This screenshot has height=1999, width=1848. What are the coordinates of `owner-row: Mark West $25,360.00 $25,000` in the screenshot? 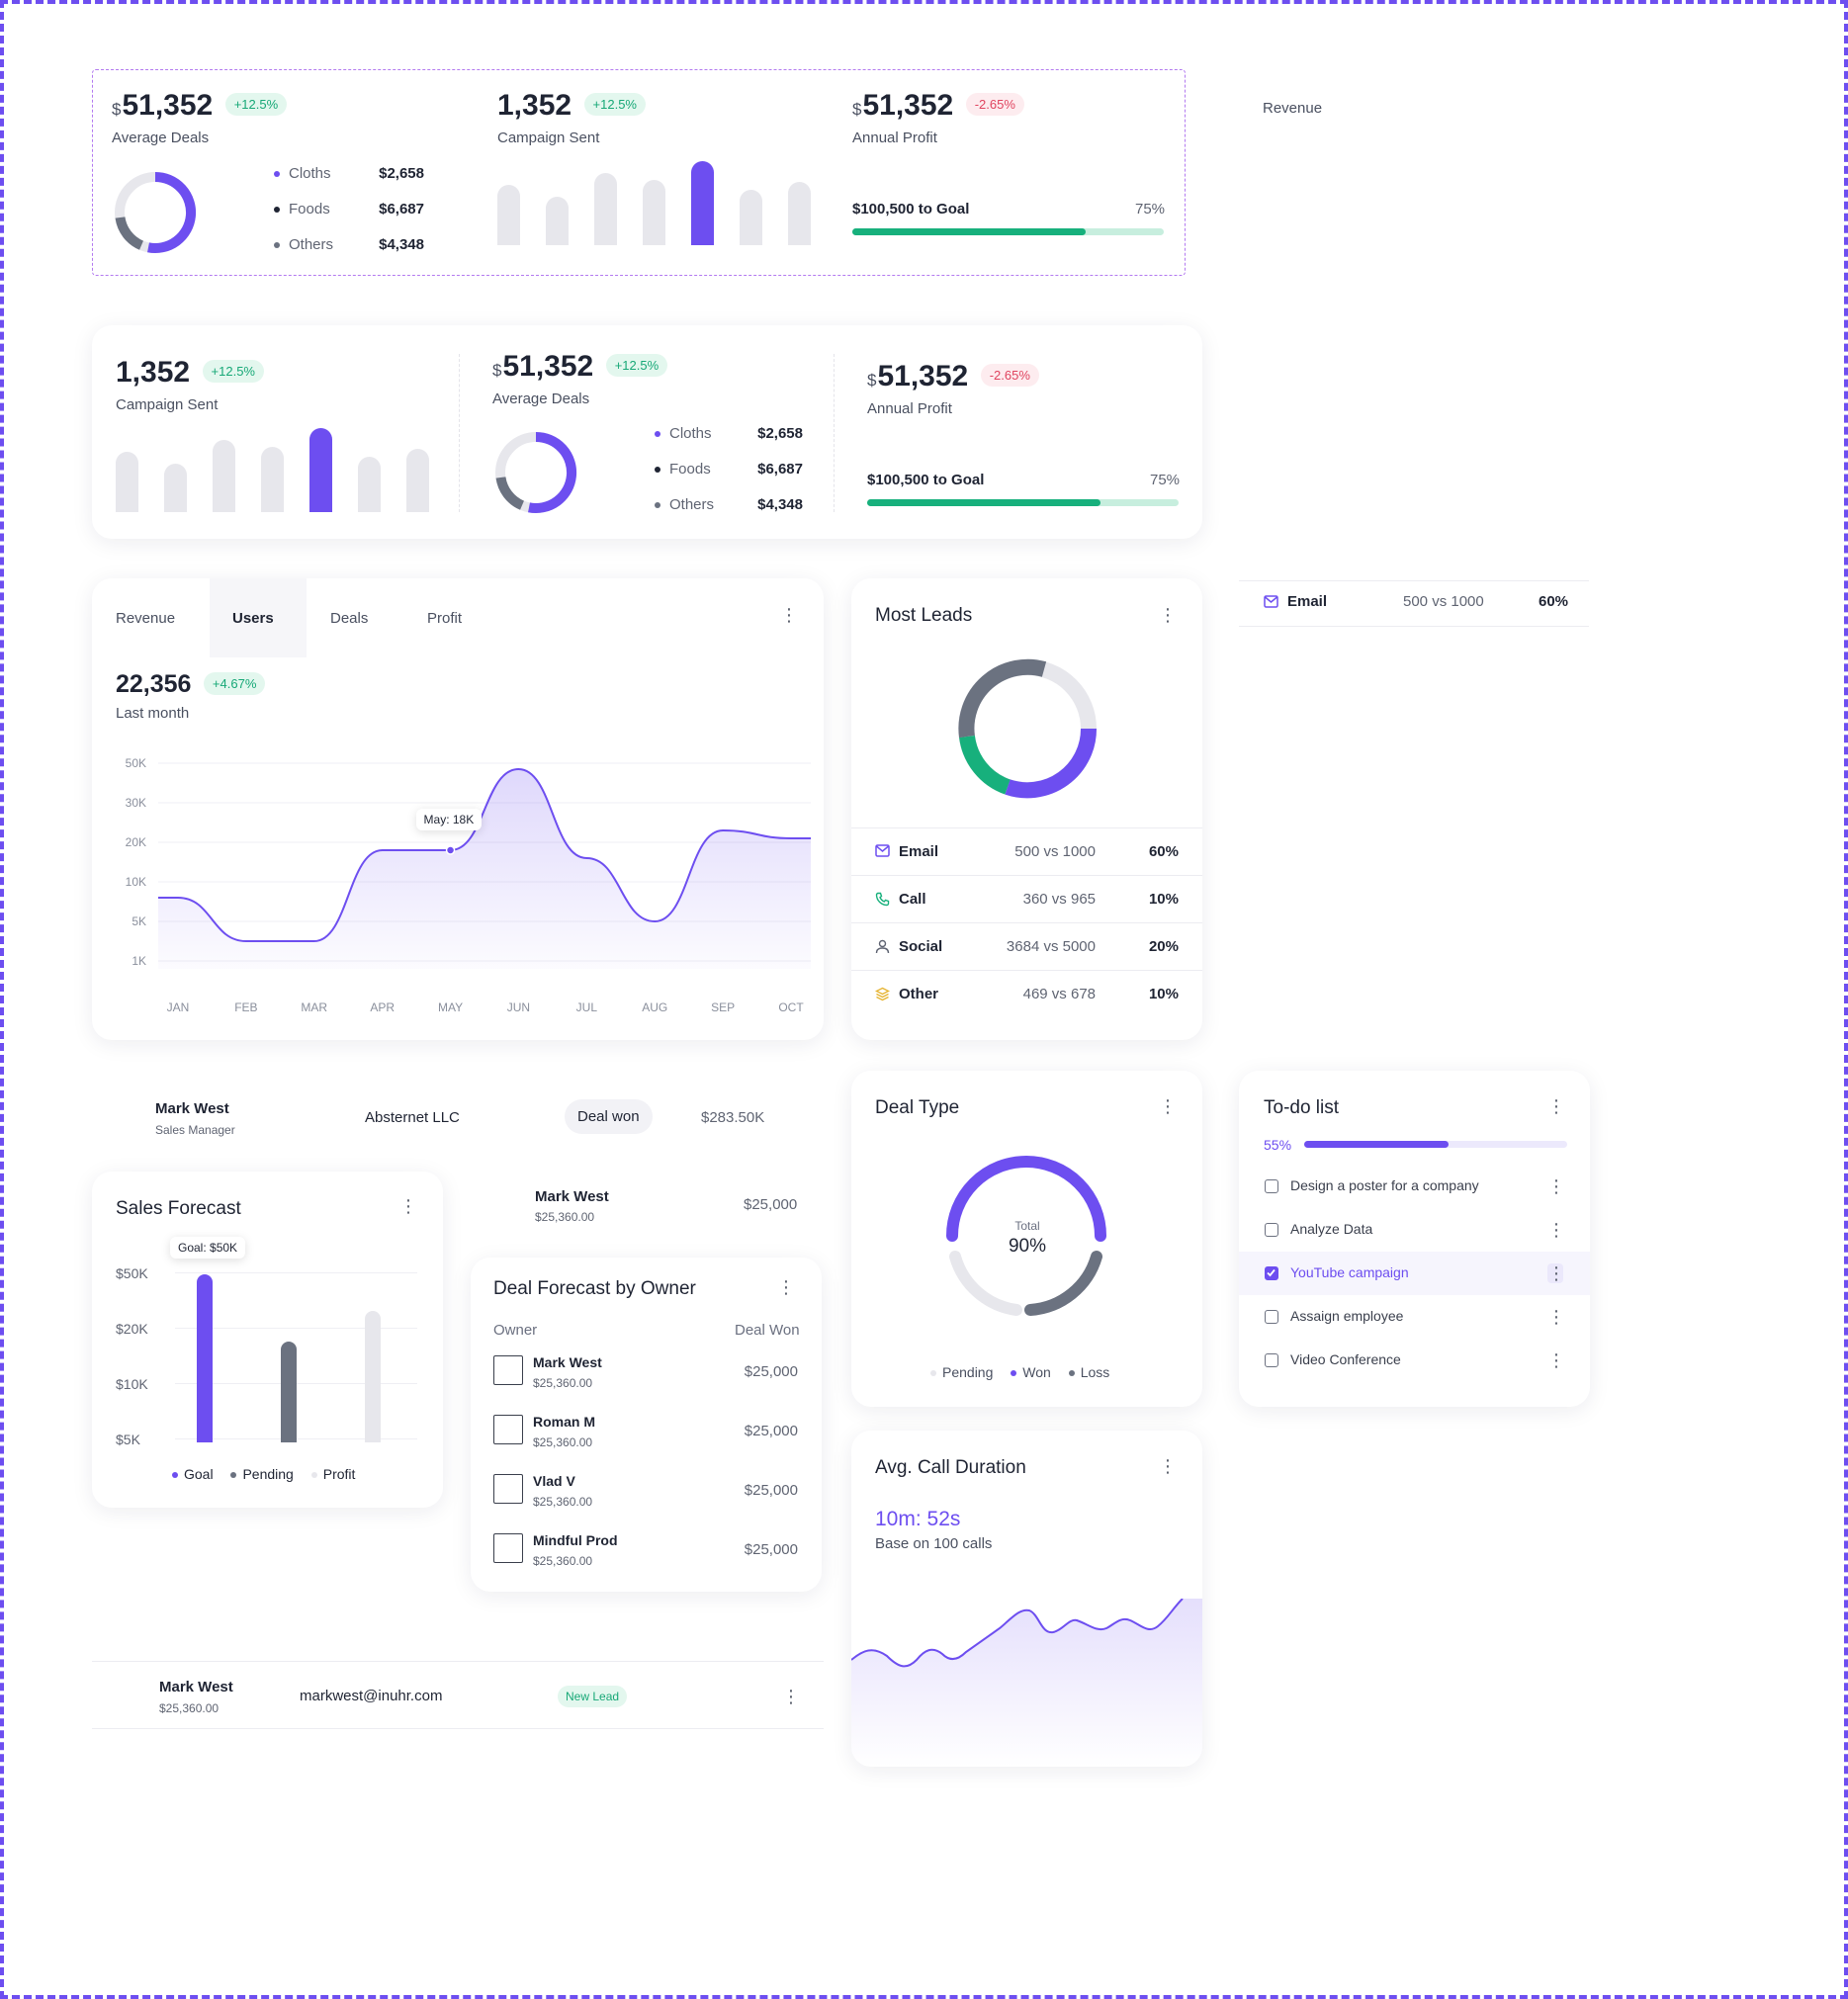 It's located at (647, 1384).